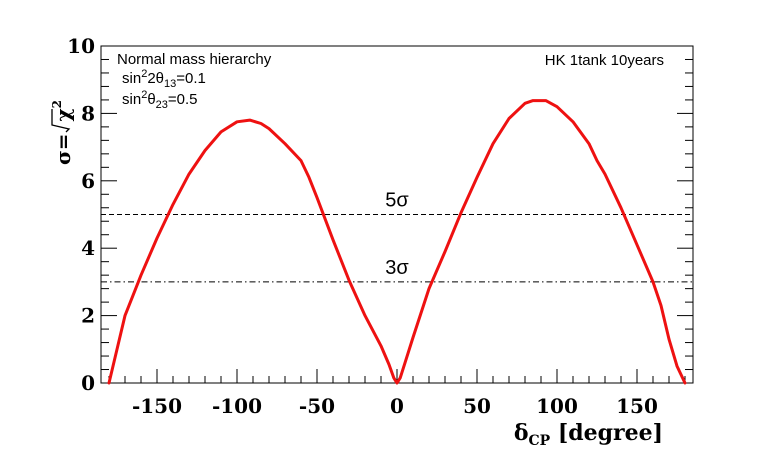 The width and height of the screenshot is (772, 472). I want to click on x-axis-title-main: δ, so click(521, 433).